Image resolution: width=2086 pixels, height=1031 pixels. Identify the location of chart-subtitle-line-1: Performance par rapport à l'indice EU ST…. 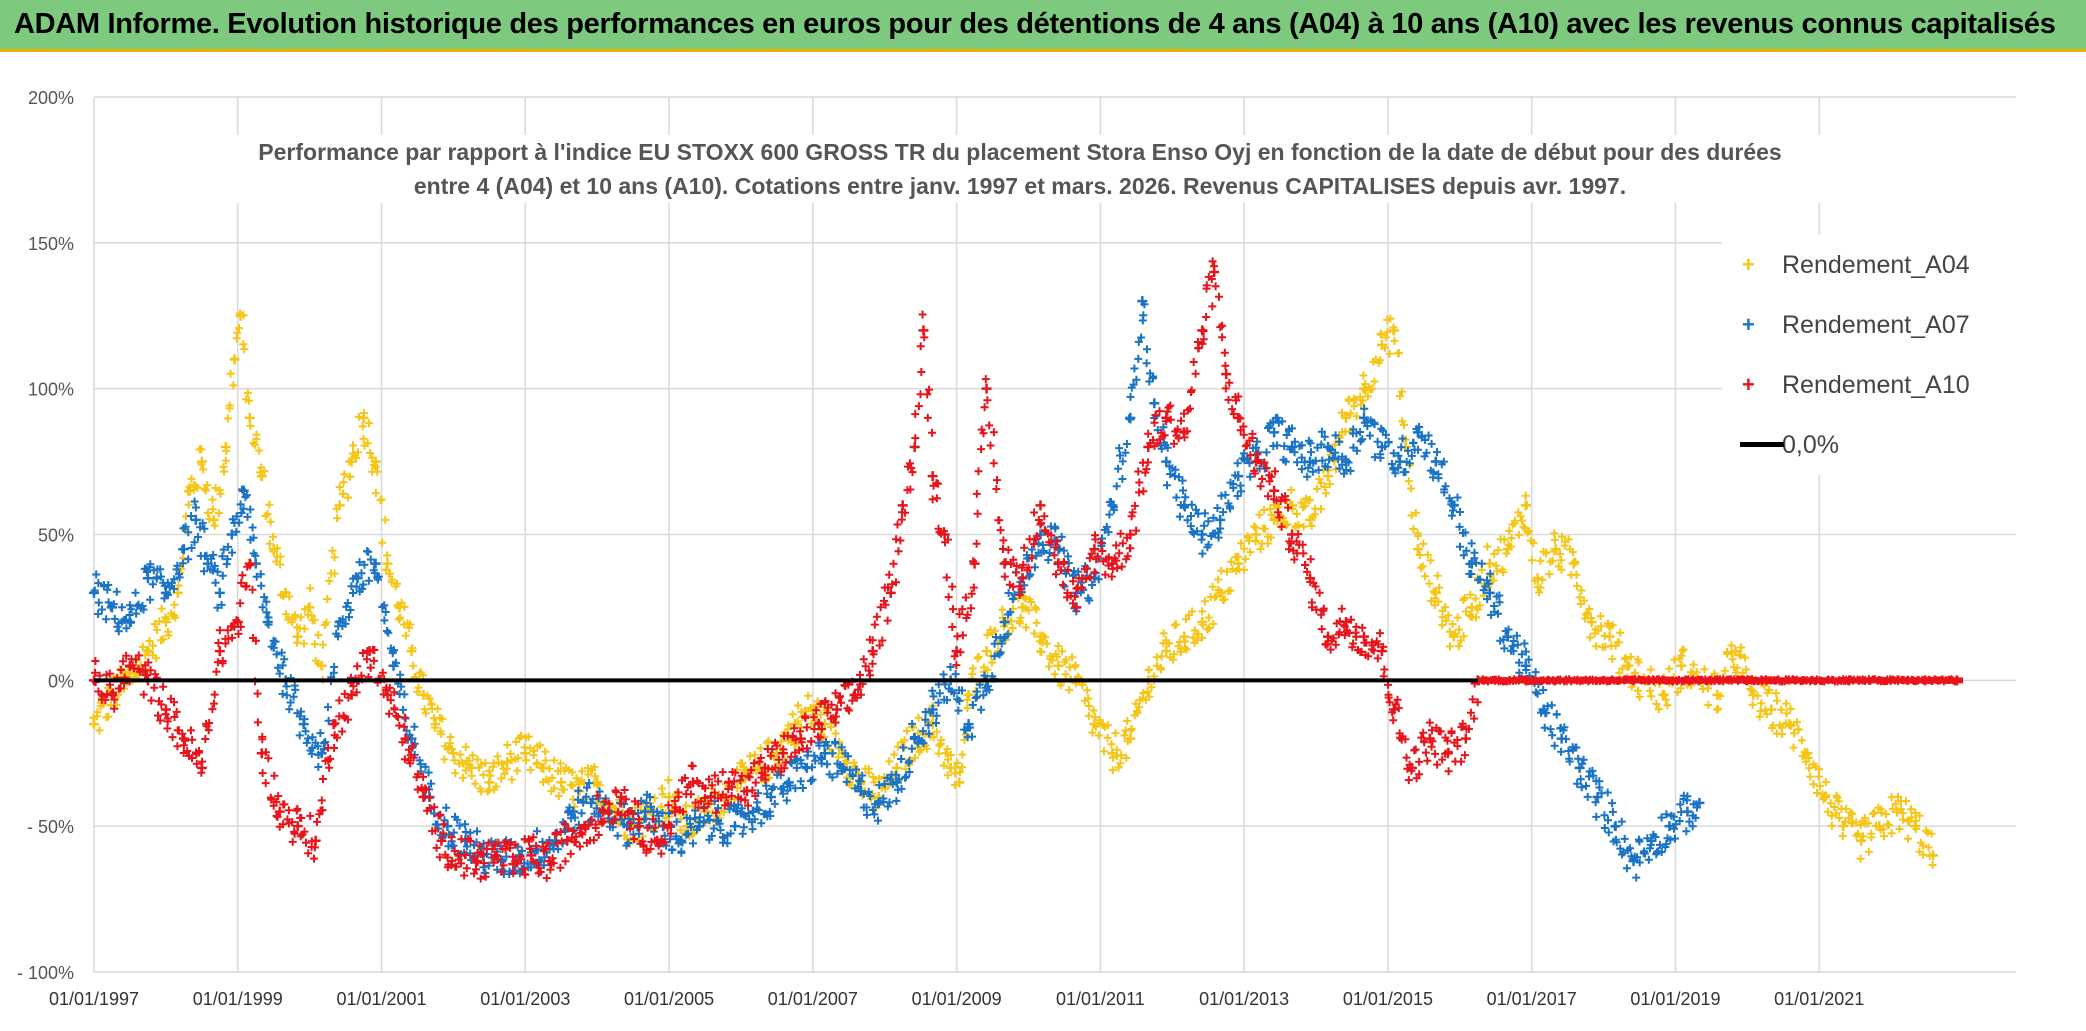
(1020, 152).